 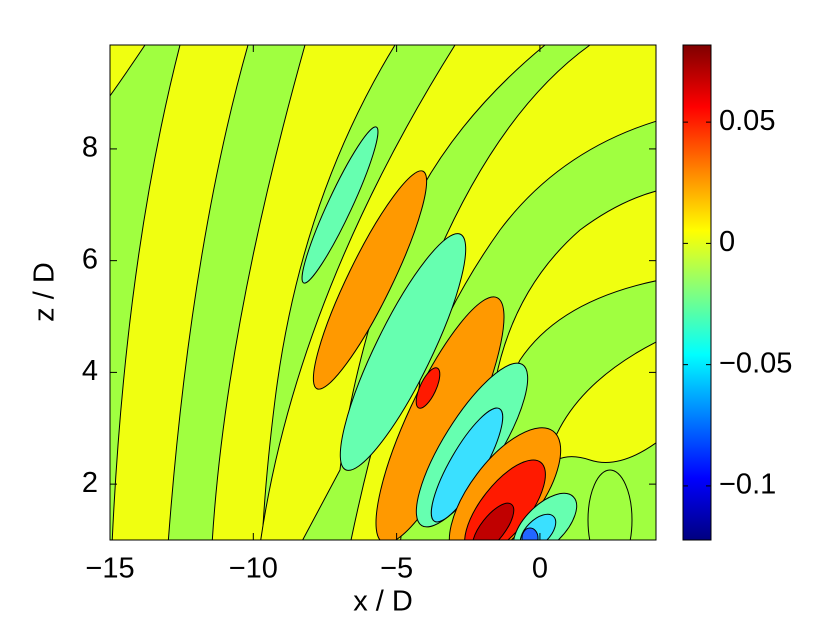 What do you see at coordinates (697, 292) in the screenshot?
I see `colorbar` at bounding box center [697, 292].